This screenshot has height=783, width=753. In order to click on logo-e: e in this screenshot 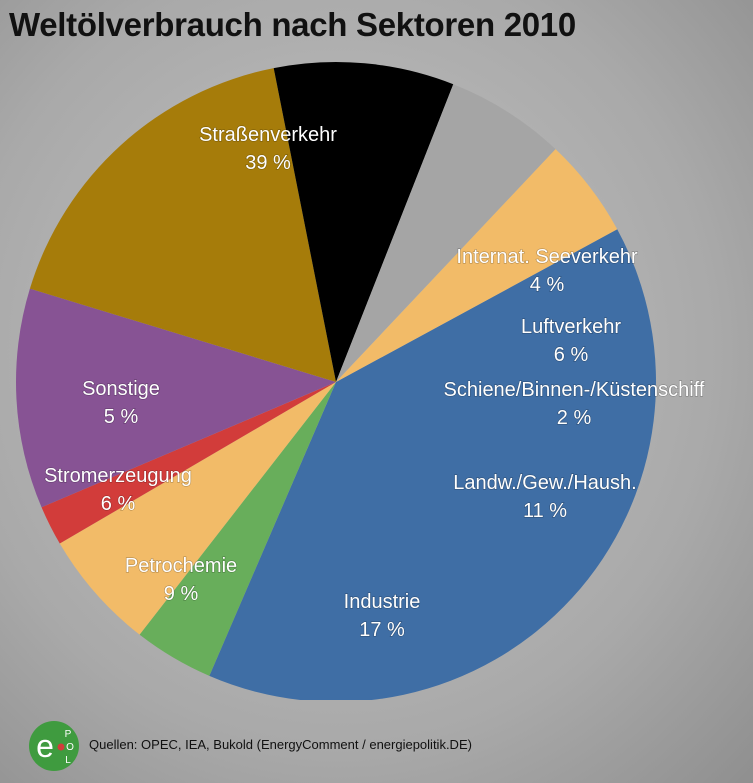, I will do `click(45, 746)`.